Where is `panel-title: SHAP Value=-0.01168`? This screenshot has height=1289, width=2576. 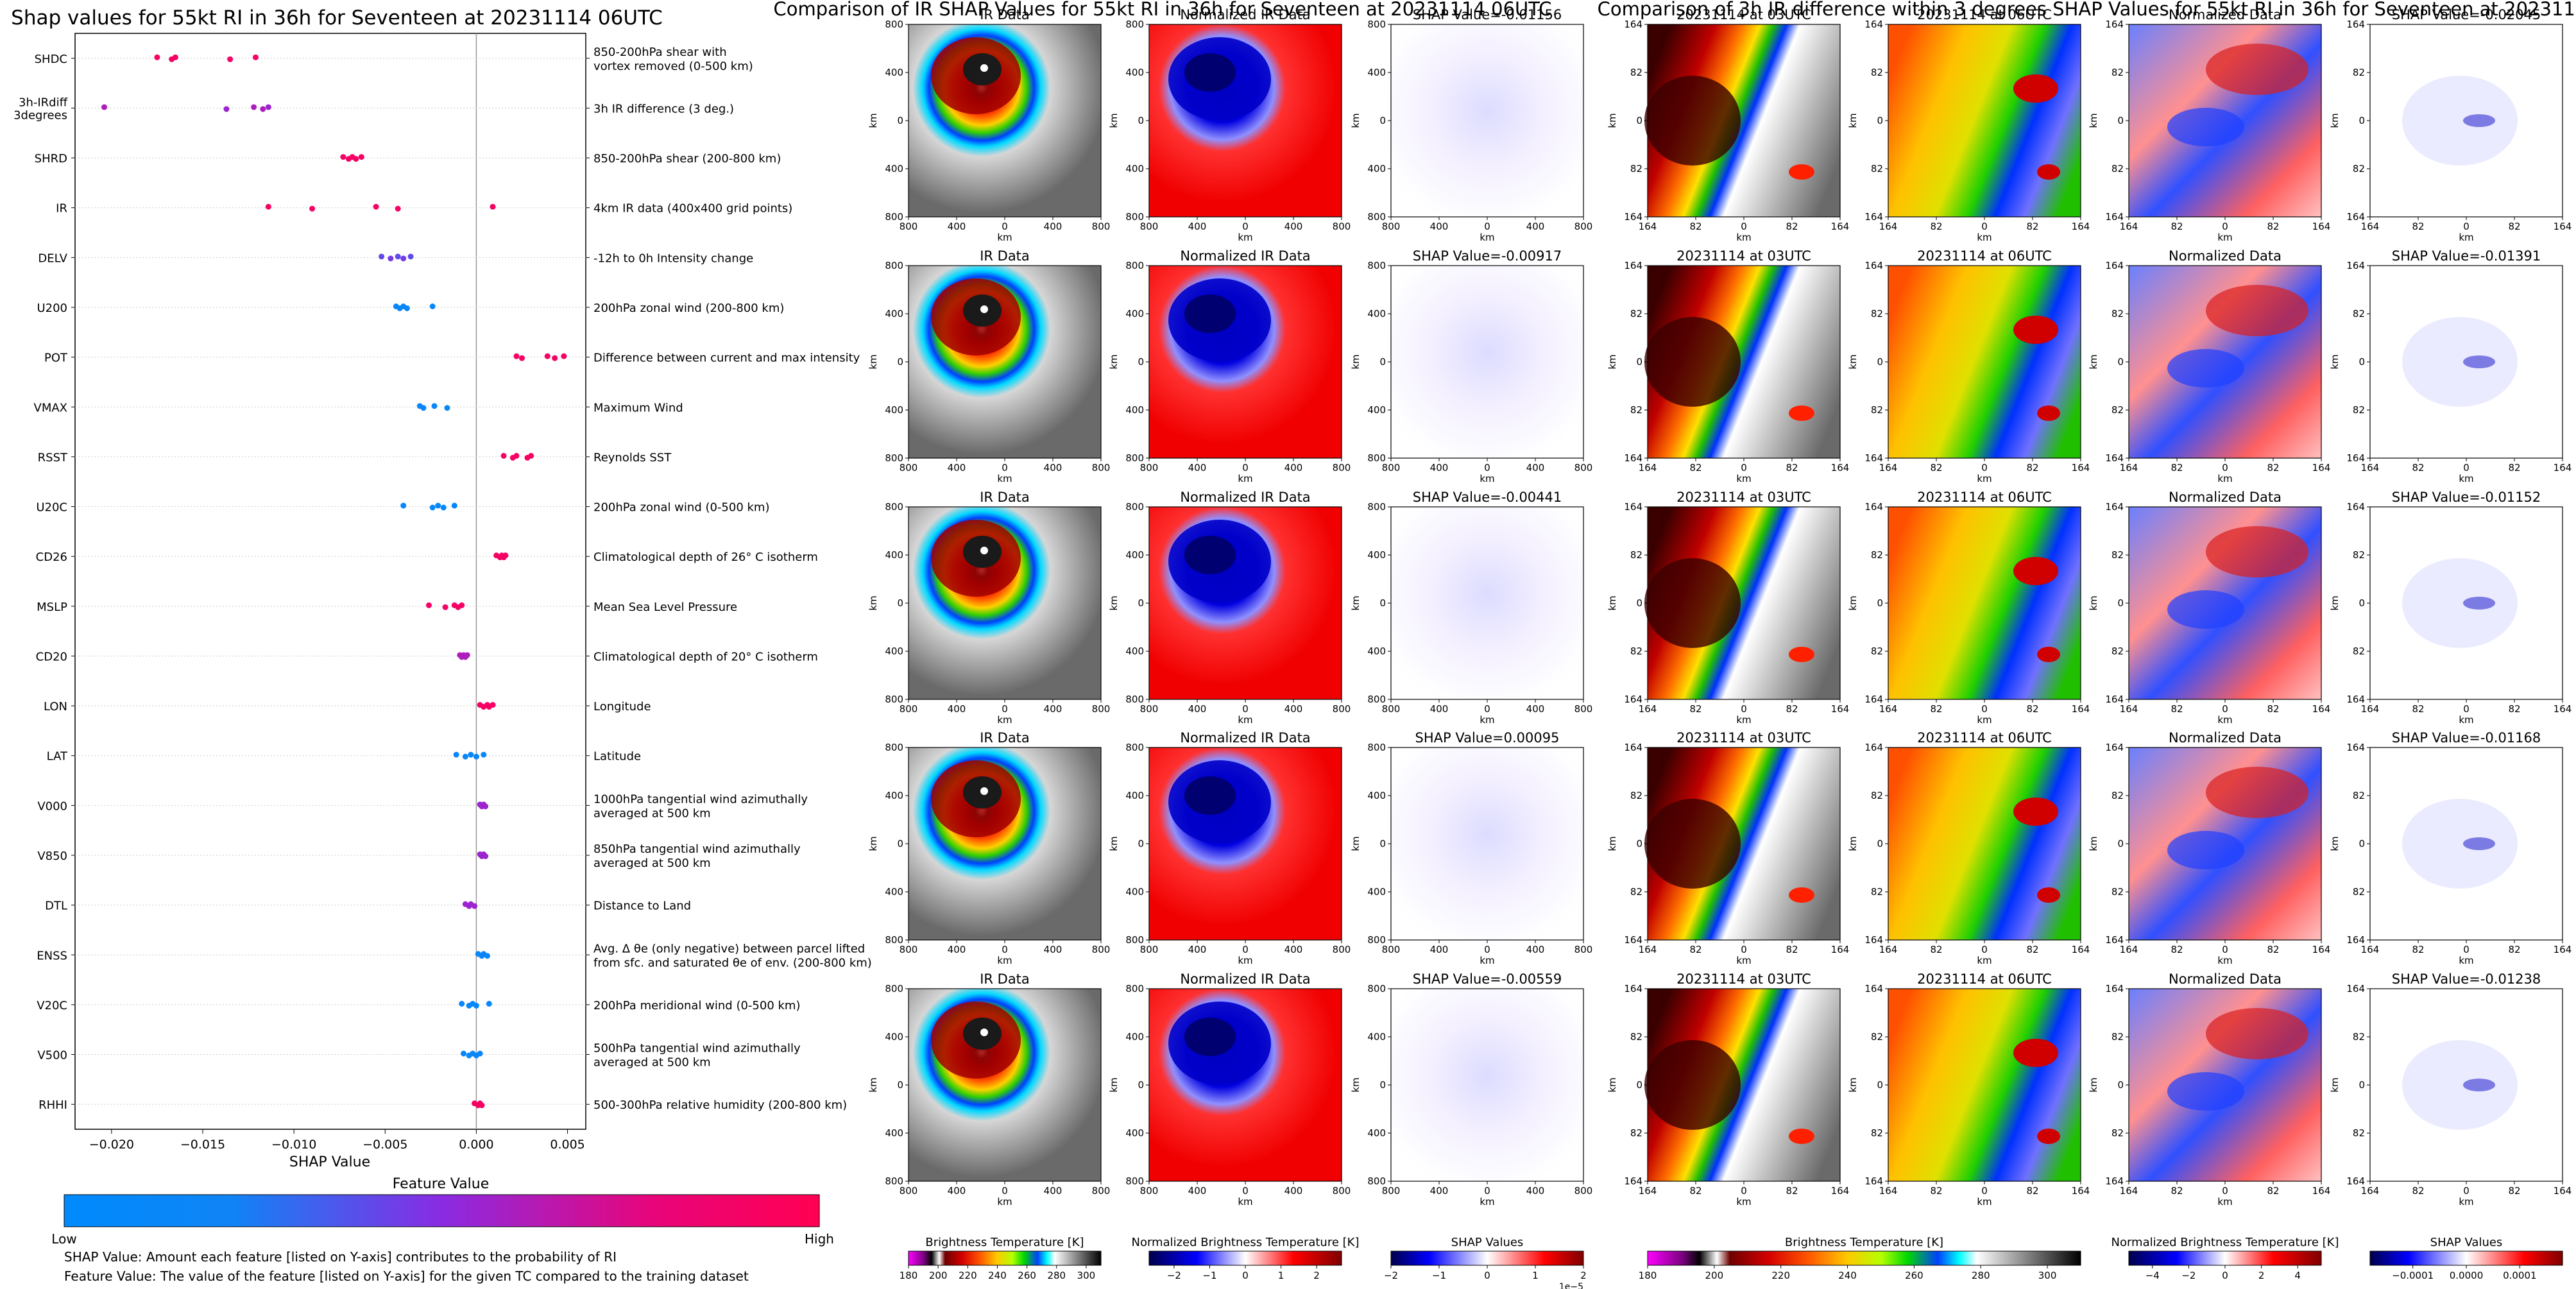 panel-title: SHAP Value=-0.01168 is located at coordinates (2466, 738).